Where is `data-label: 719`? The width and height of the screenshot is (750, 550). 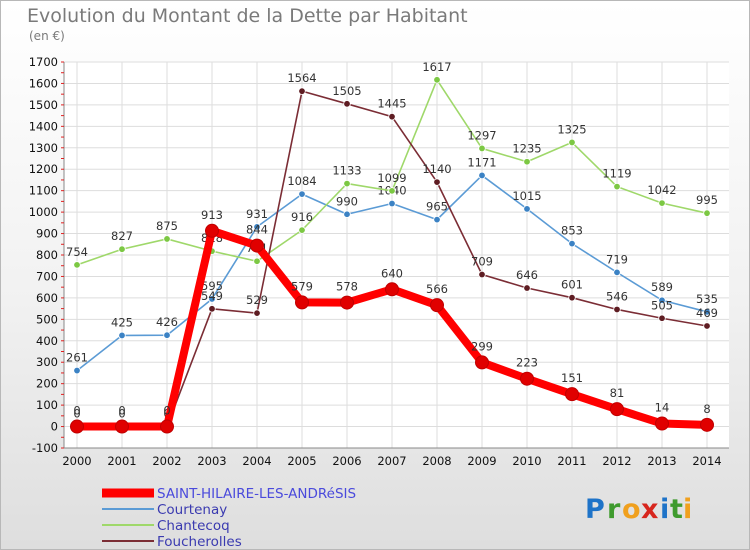 data-label: 719 is located at coordinates (617, 259).